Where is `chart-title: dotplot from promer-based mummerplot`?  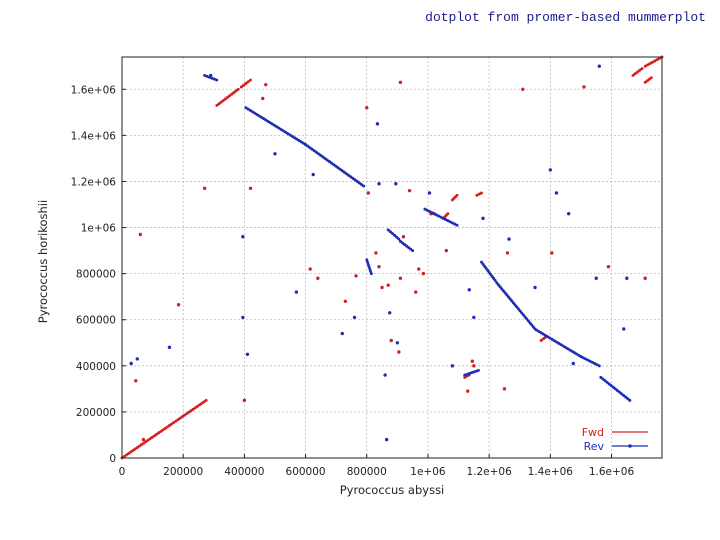 chart-title: dotplot from promer-based mummerplot is located at coordinates (565, 17).